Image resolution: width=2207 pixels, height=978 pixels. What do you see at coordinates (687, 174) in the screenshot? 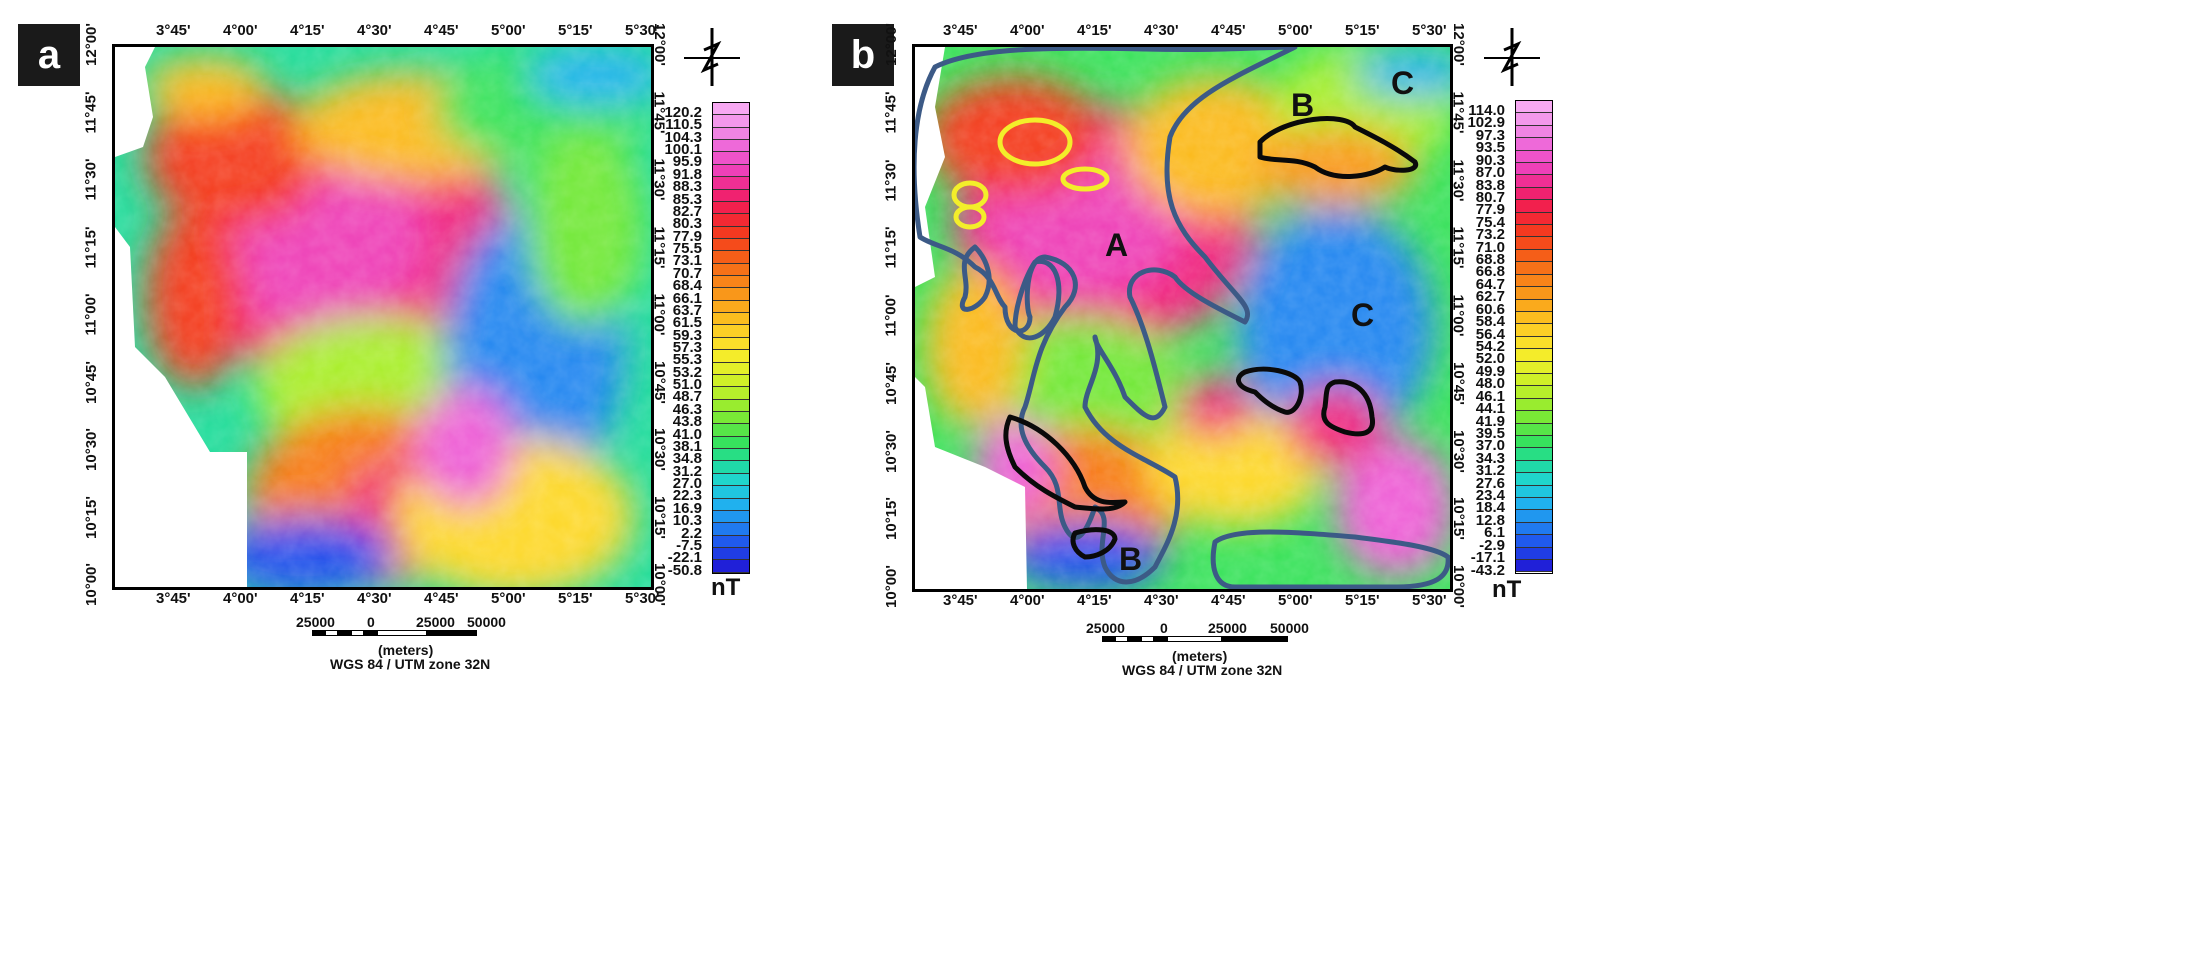
I see `colorbar-value: 91.8` at bounding box center [687, 174].